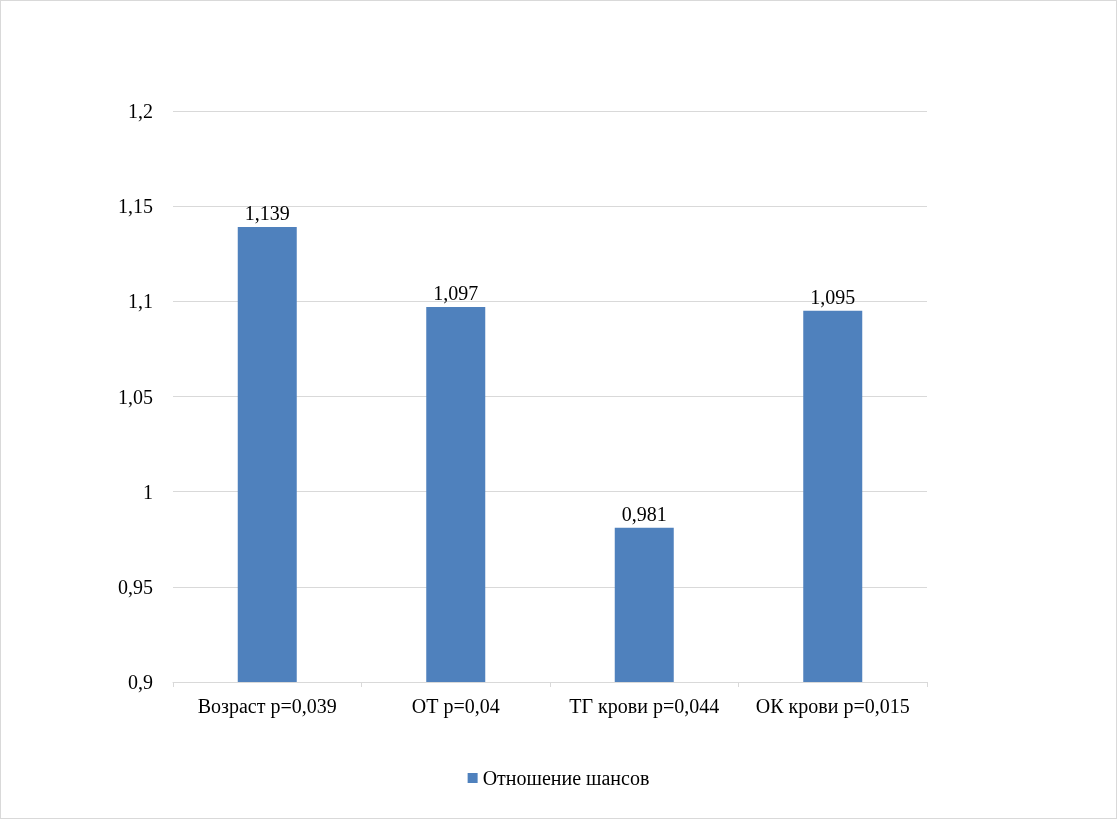 This screenshot has height=819, width=1117. Describe the element at coordinates (135, 396) in the screenshot. I see `y-tick-label: 1,05` at that location.